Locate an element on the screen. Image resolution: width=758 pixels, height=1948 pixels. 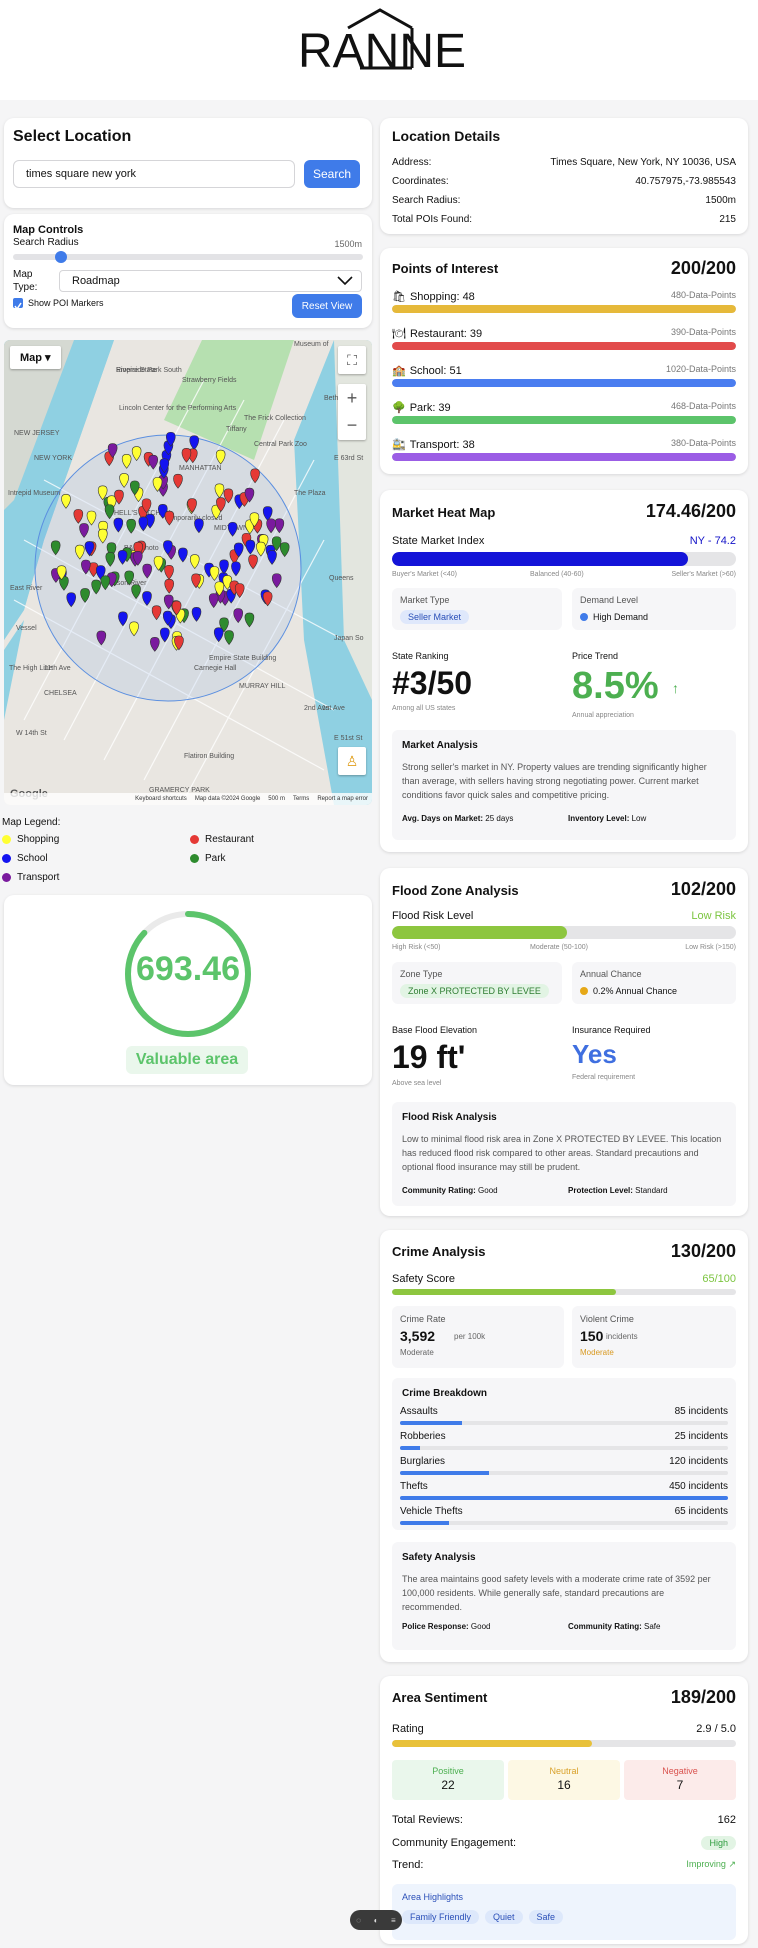
toggle-icon: ◐ is located at coordinates (376, 1920).